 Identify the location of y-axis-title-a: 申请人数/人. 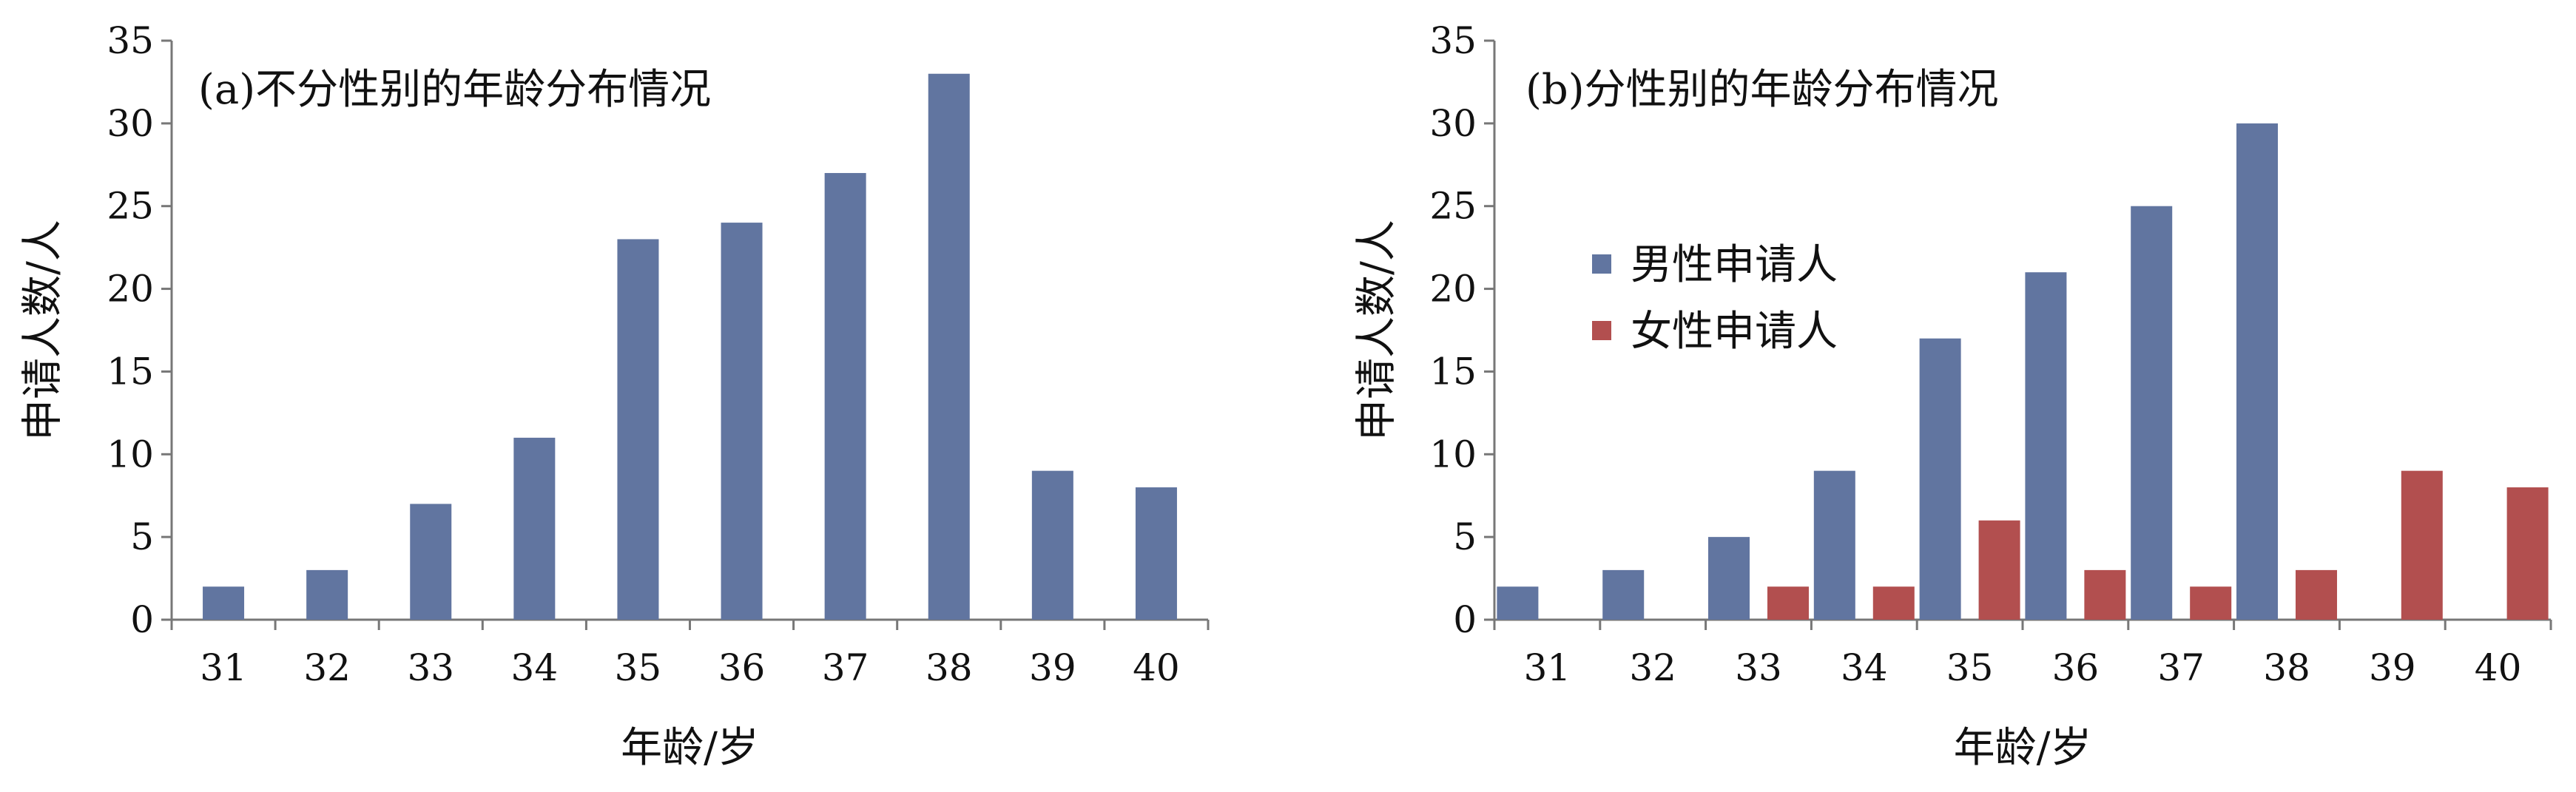
(43, 330).